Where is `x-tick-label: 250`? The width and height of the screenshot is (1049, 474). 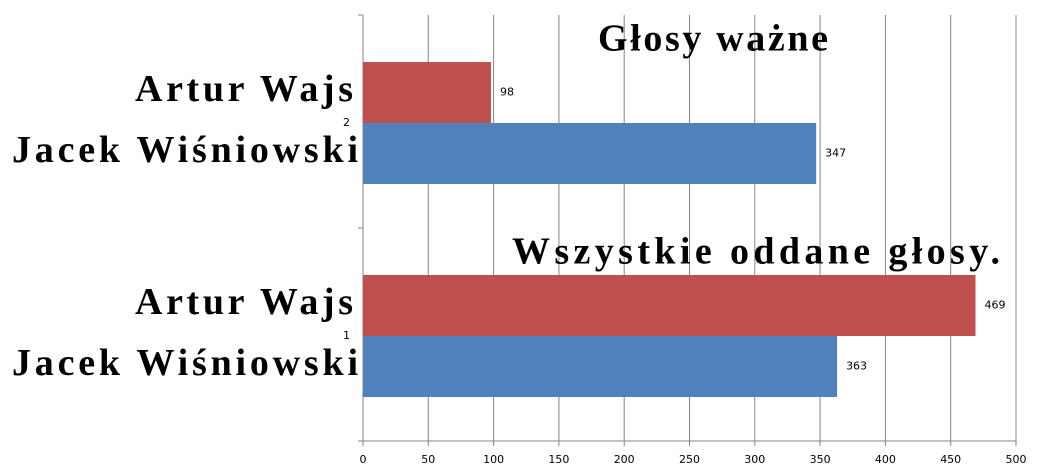
x-tick-label: 250 is located at coordinates (689, 459).